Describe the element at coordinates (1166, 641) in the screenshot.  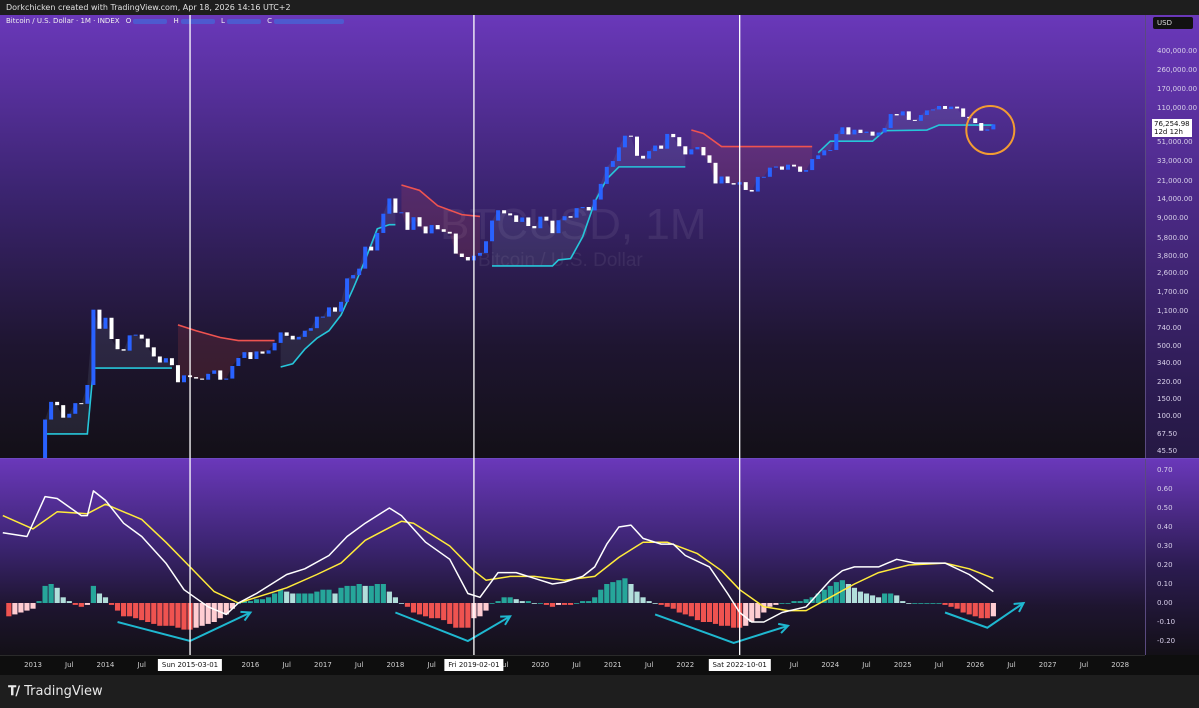
I see `oscillator-tick: -0.20` at that location.